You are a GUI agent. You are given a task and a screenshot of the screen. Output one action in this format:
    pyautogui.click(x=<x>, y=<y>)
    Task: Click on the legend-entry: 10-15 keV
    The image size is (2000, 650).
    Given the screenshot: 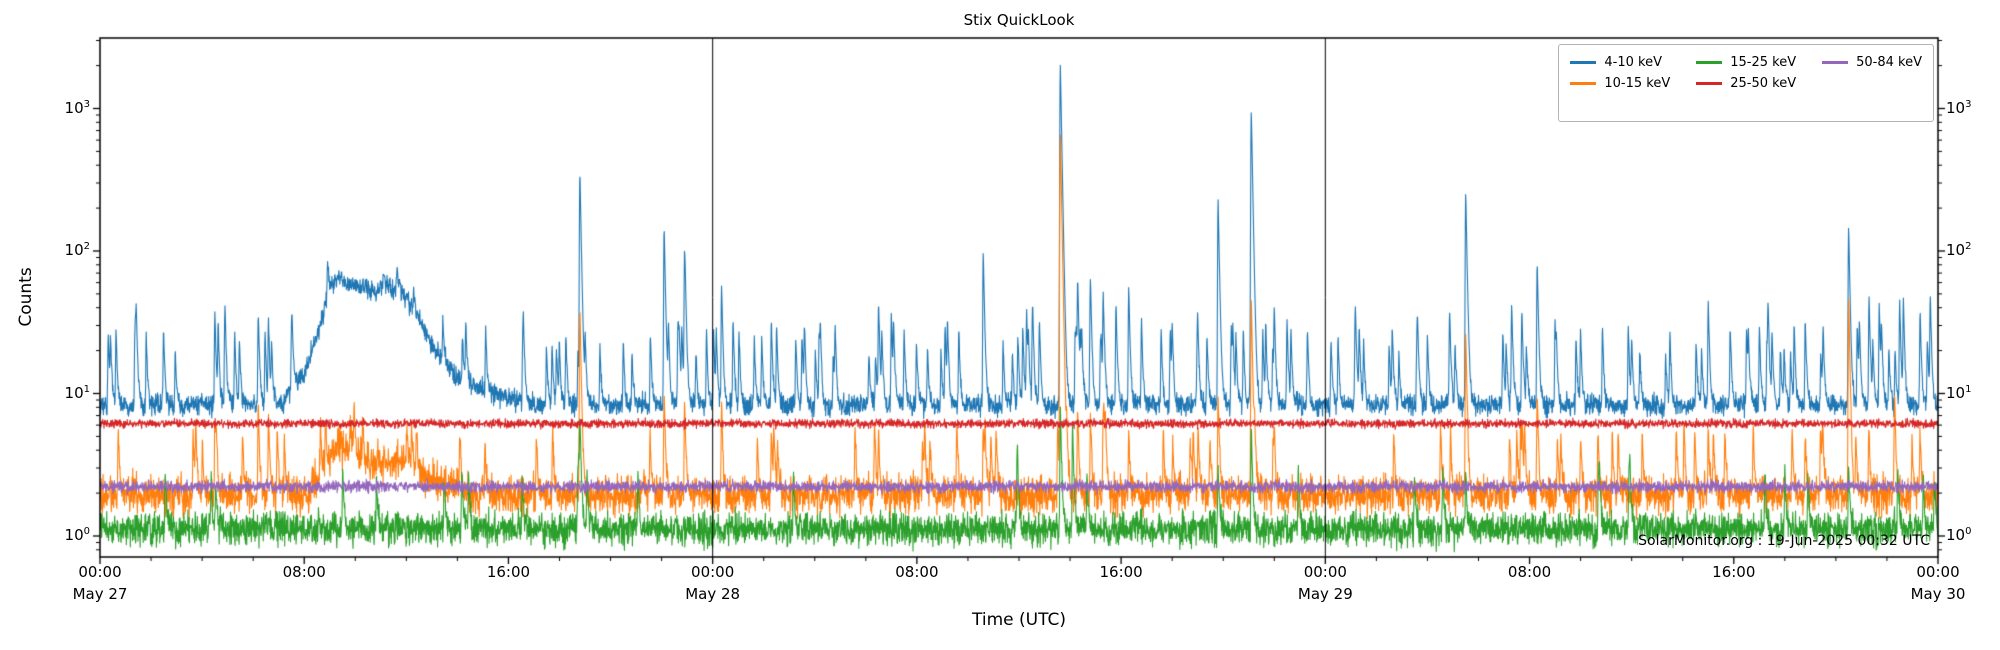 What is the action you would take?
    pyautogui.click(x=1620, y=83)
    